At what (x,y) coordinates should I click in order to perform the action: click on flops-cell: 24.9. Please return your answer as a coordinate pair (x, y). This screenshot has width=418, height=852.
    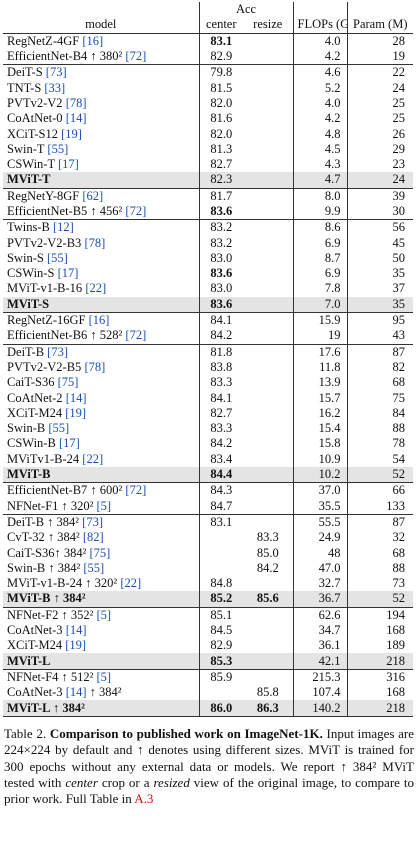
    Looking at the image, I should click on (320, 538).